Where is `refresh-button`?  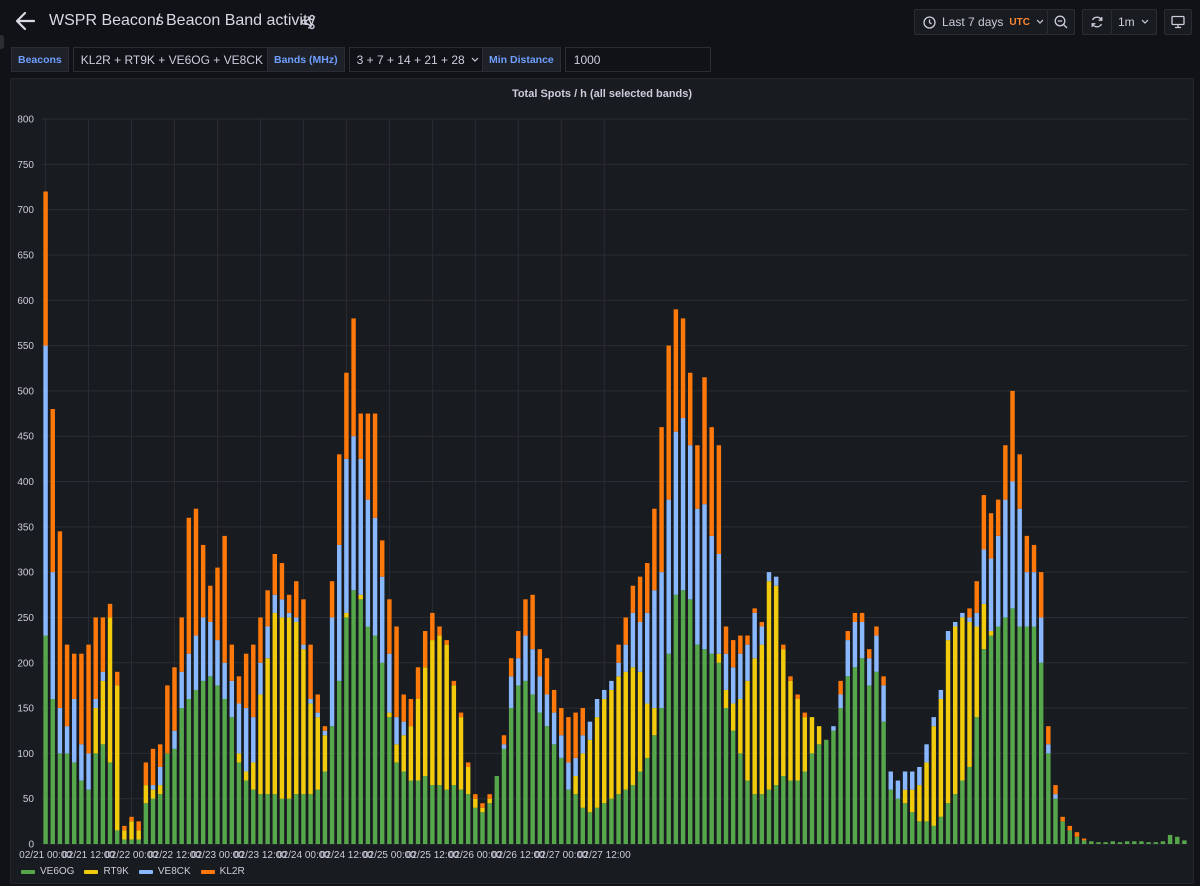
refresh-button is located at coordinates (1097, 22).